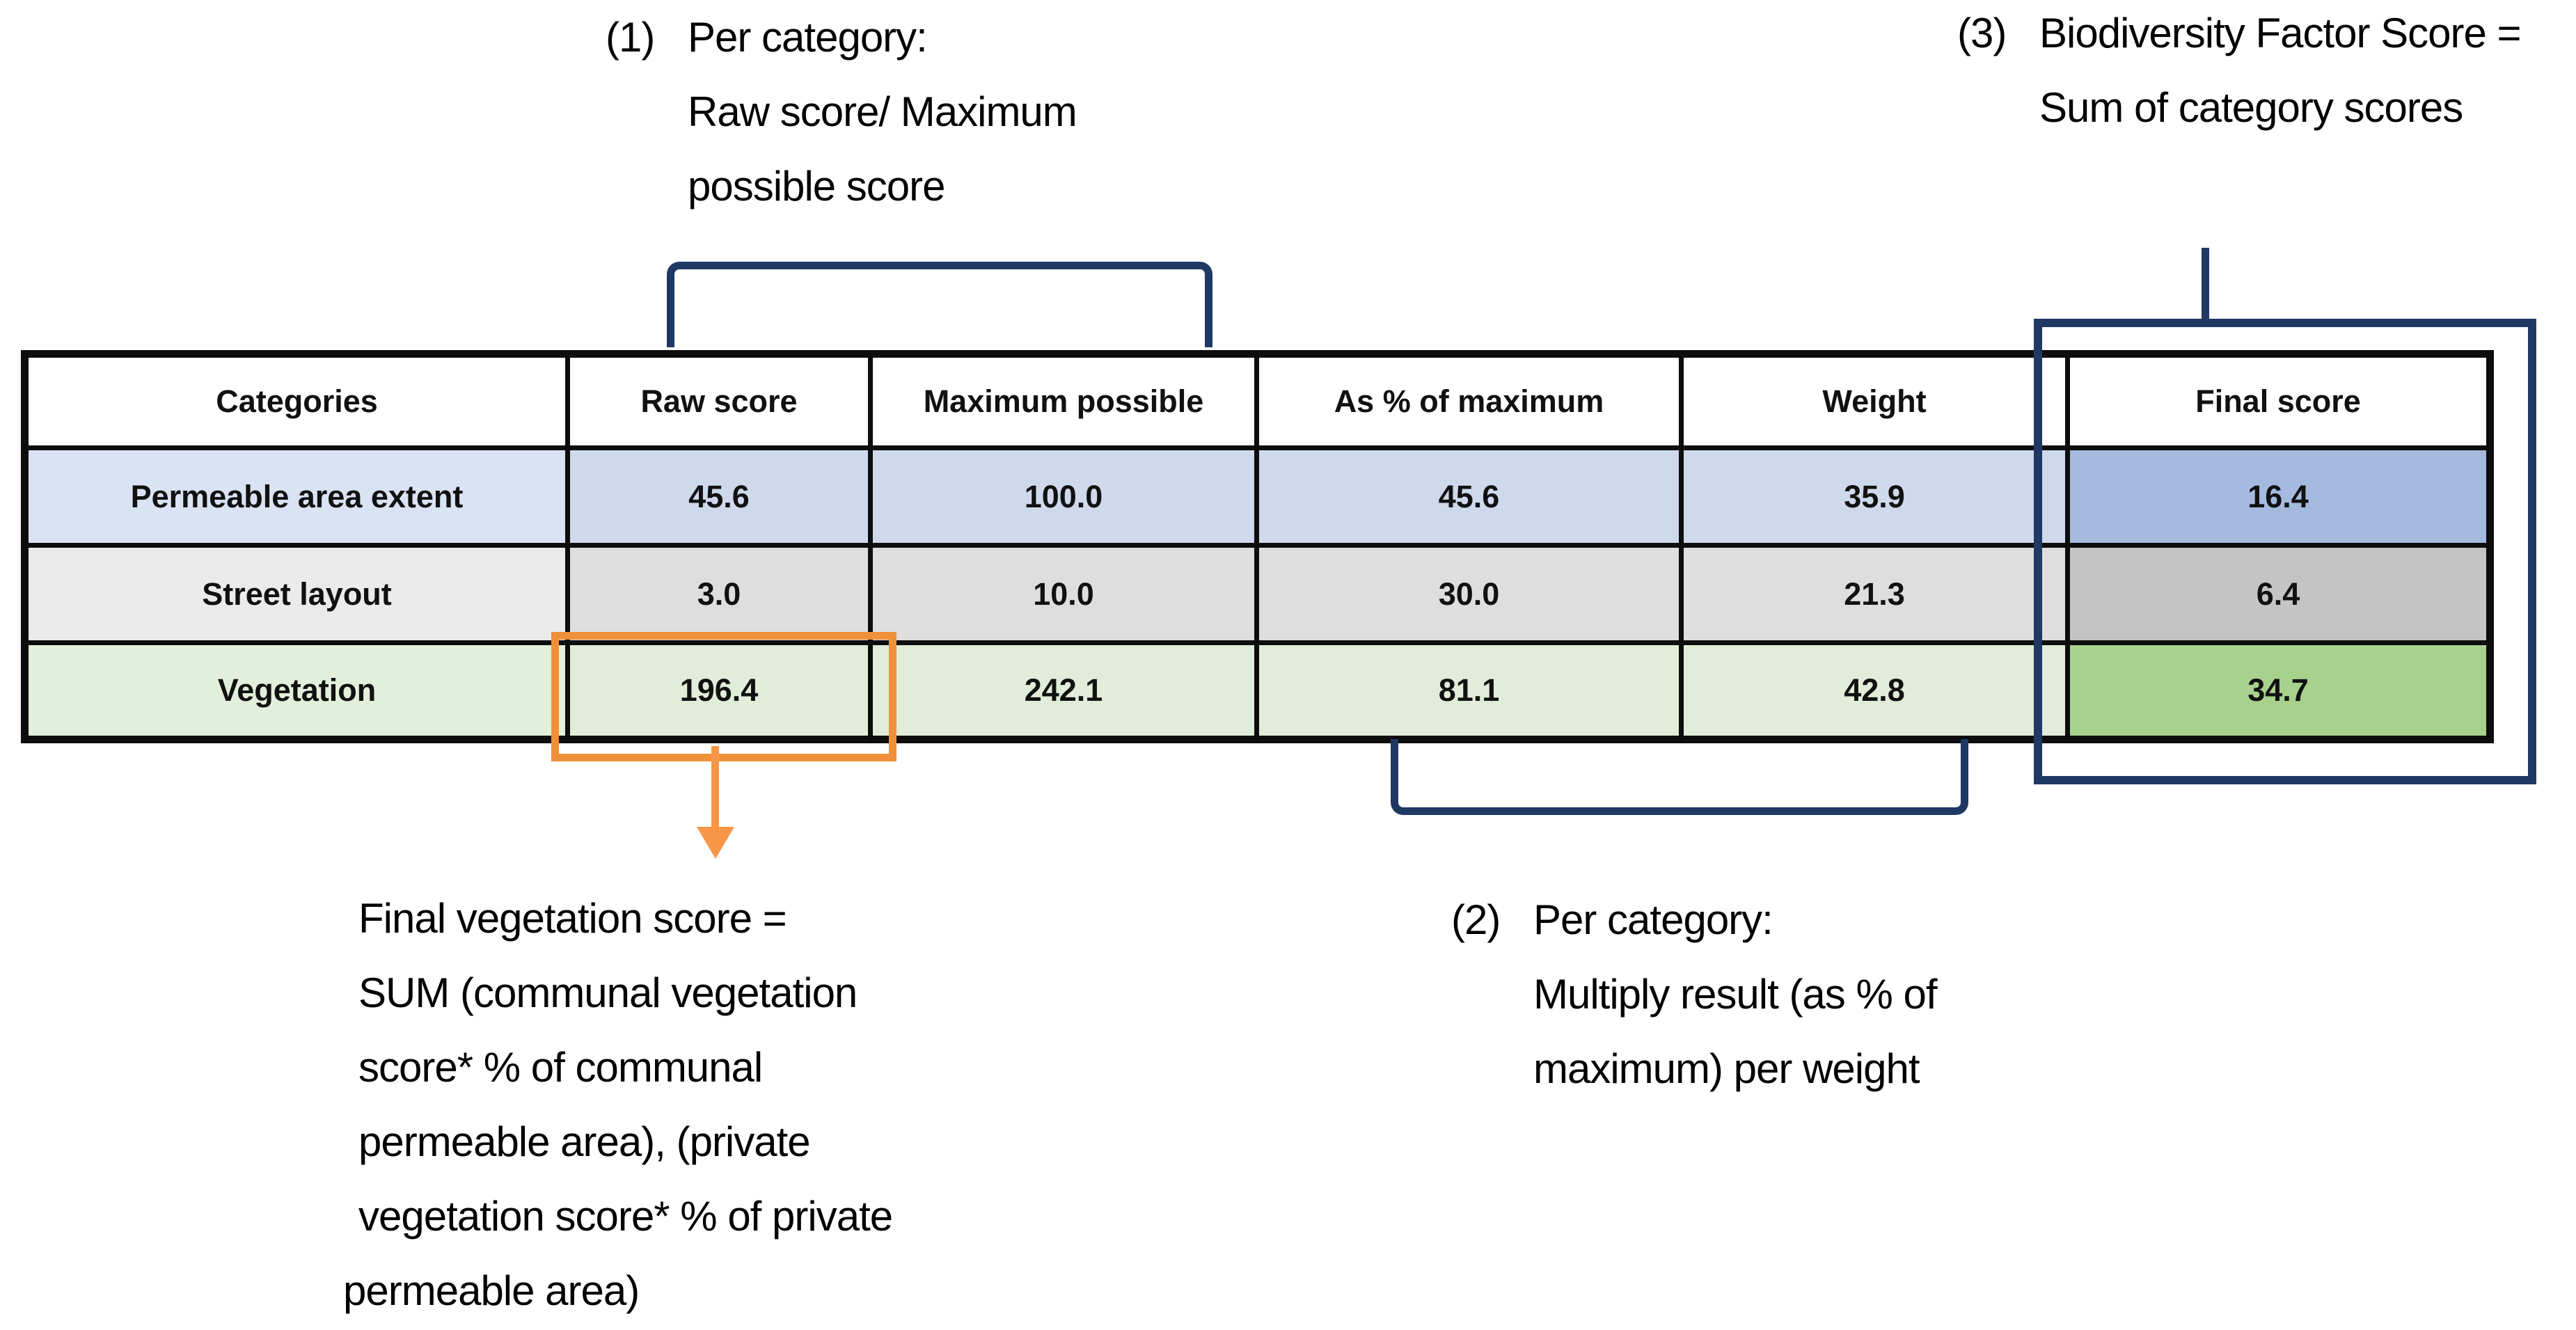 The height and width of the screenshot is (1330, 2576). Describe the element at coordinates (882, 111) in the screenshot. I see `step1-line2: Raw score/ Maximum` at that location.